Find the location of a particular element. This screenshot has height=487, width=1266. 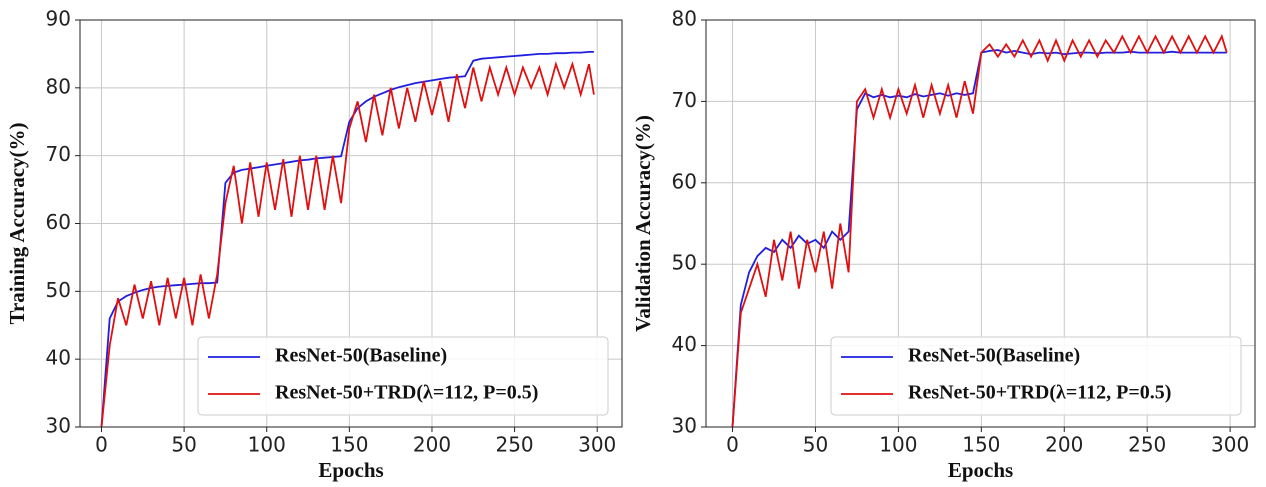

y-tick-label: 90 is located at coordinates (58, 19).